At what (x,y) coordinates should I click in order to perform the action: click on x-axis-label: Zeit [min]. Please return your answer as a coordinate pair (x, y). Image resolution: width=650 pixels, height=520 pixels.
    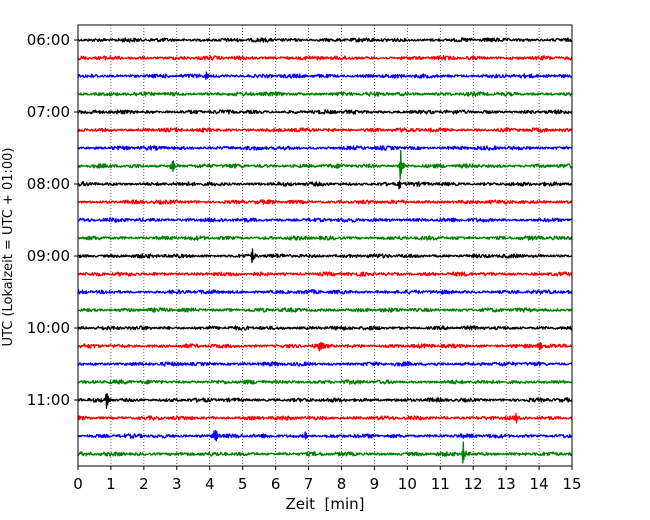
    Looking at the image, I should click on (324, 504).